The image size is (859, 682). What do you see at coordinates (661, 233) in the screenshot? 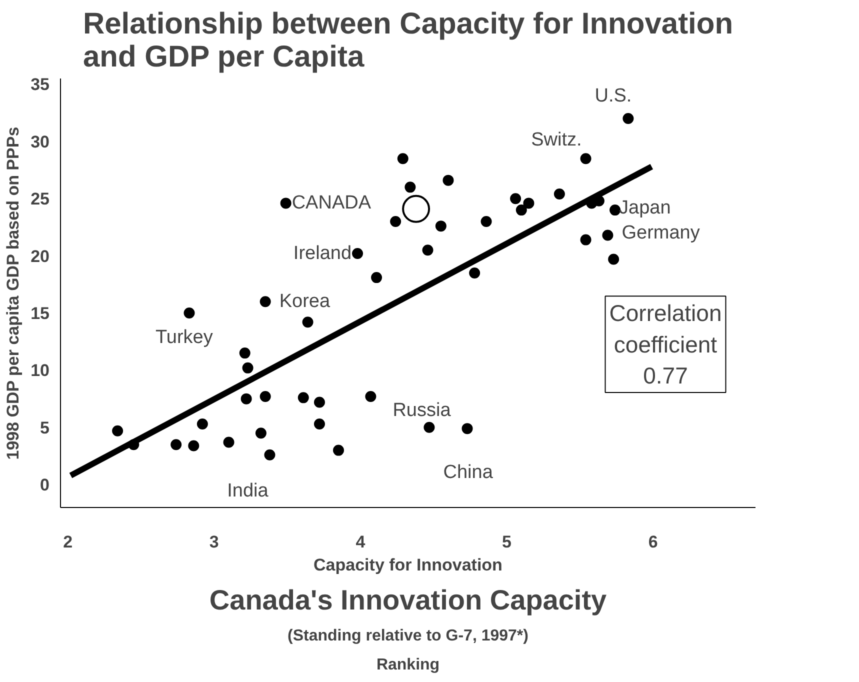
I see `annotation: Germany` at bounding box center [661, 233].